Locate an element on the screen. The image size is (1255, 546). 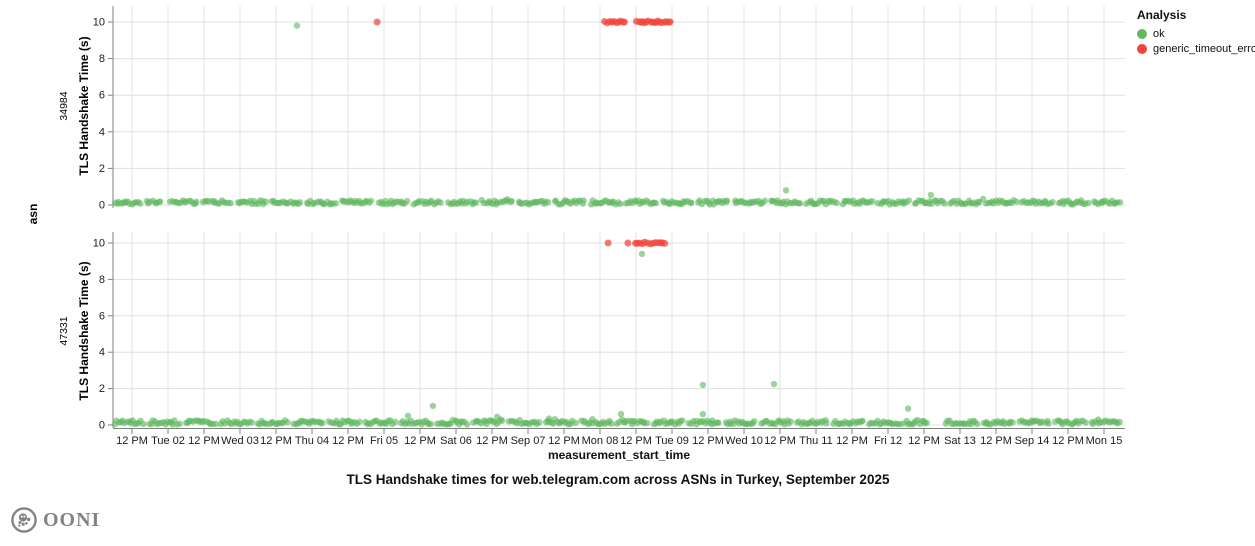
legend-item-label: generic_timeout_error is located at coordinates (1204, 49).